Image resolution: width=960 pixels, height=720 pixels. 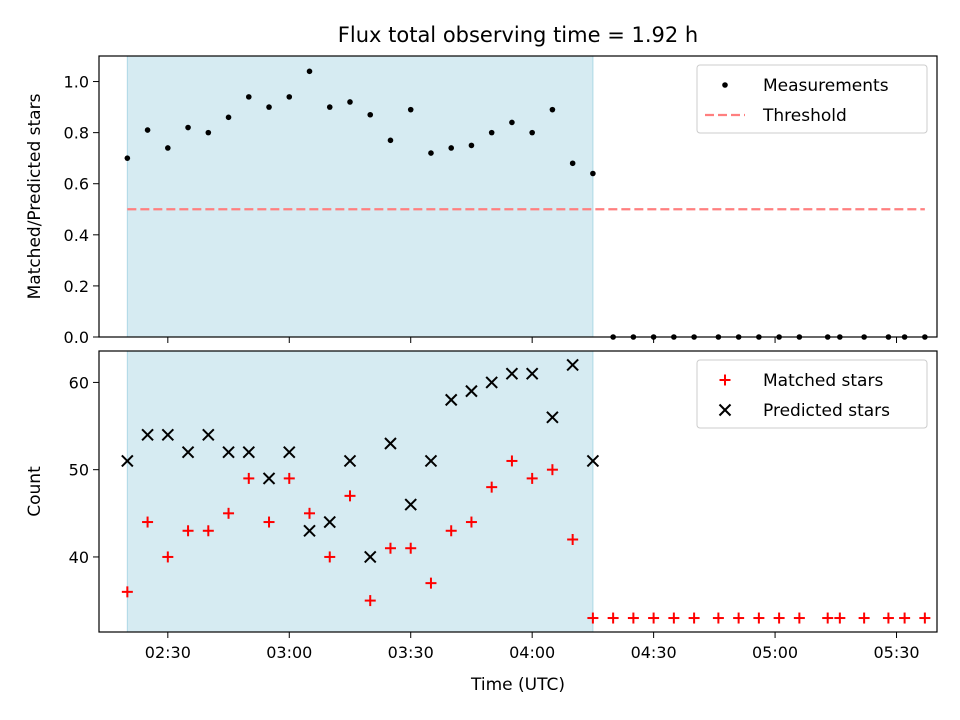 What do you see at coordinates (725, 410) in the screenshot?
I see `legend-predicted-stars-marker` at bounding box center [725, 410].